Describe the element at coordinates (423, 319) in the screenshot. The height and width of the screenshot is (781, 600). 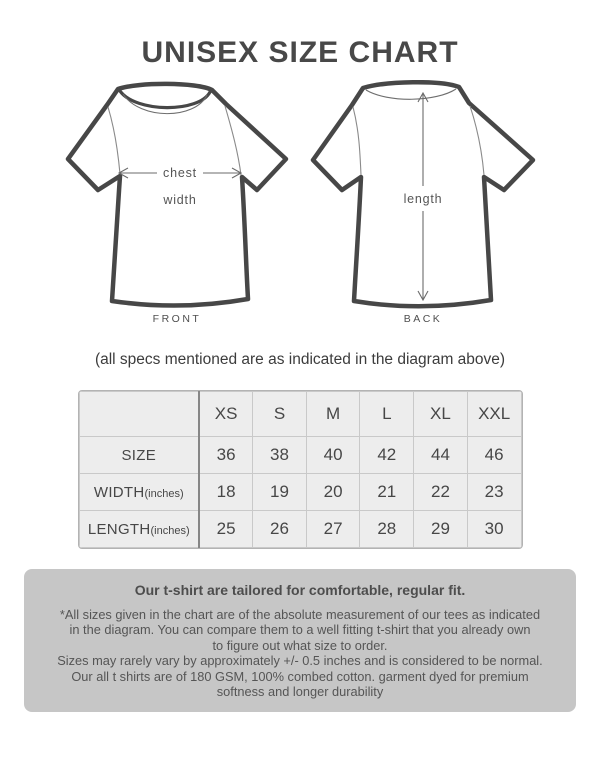
I see `back-label: BACK` at that location.